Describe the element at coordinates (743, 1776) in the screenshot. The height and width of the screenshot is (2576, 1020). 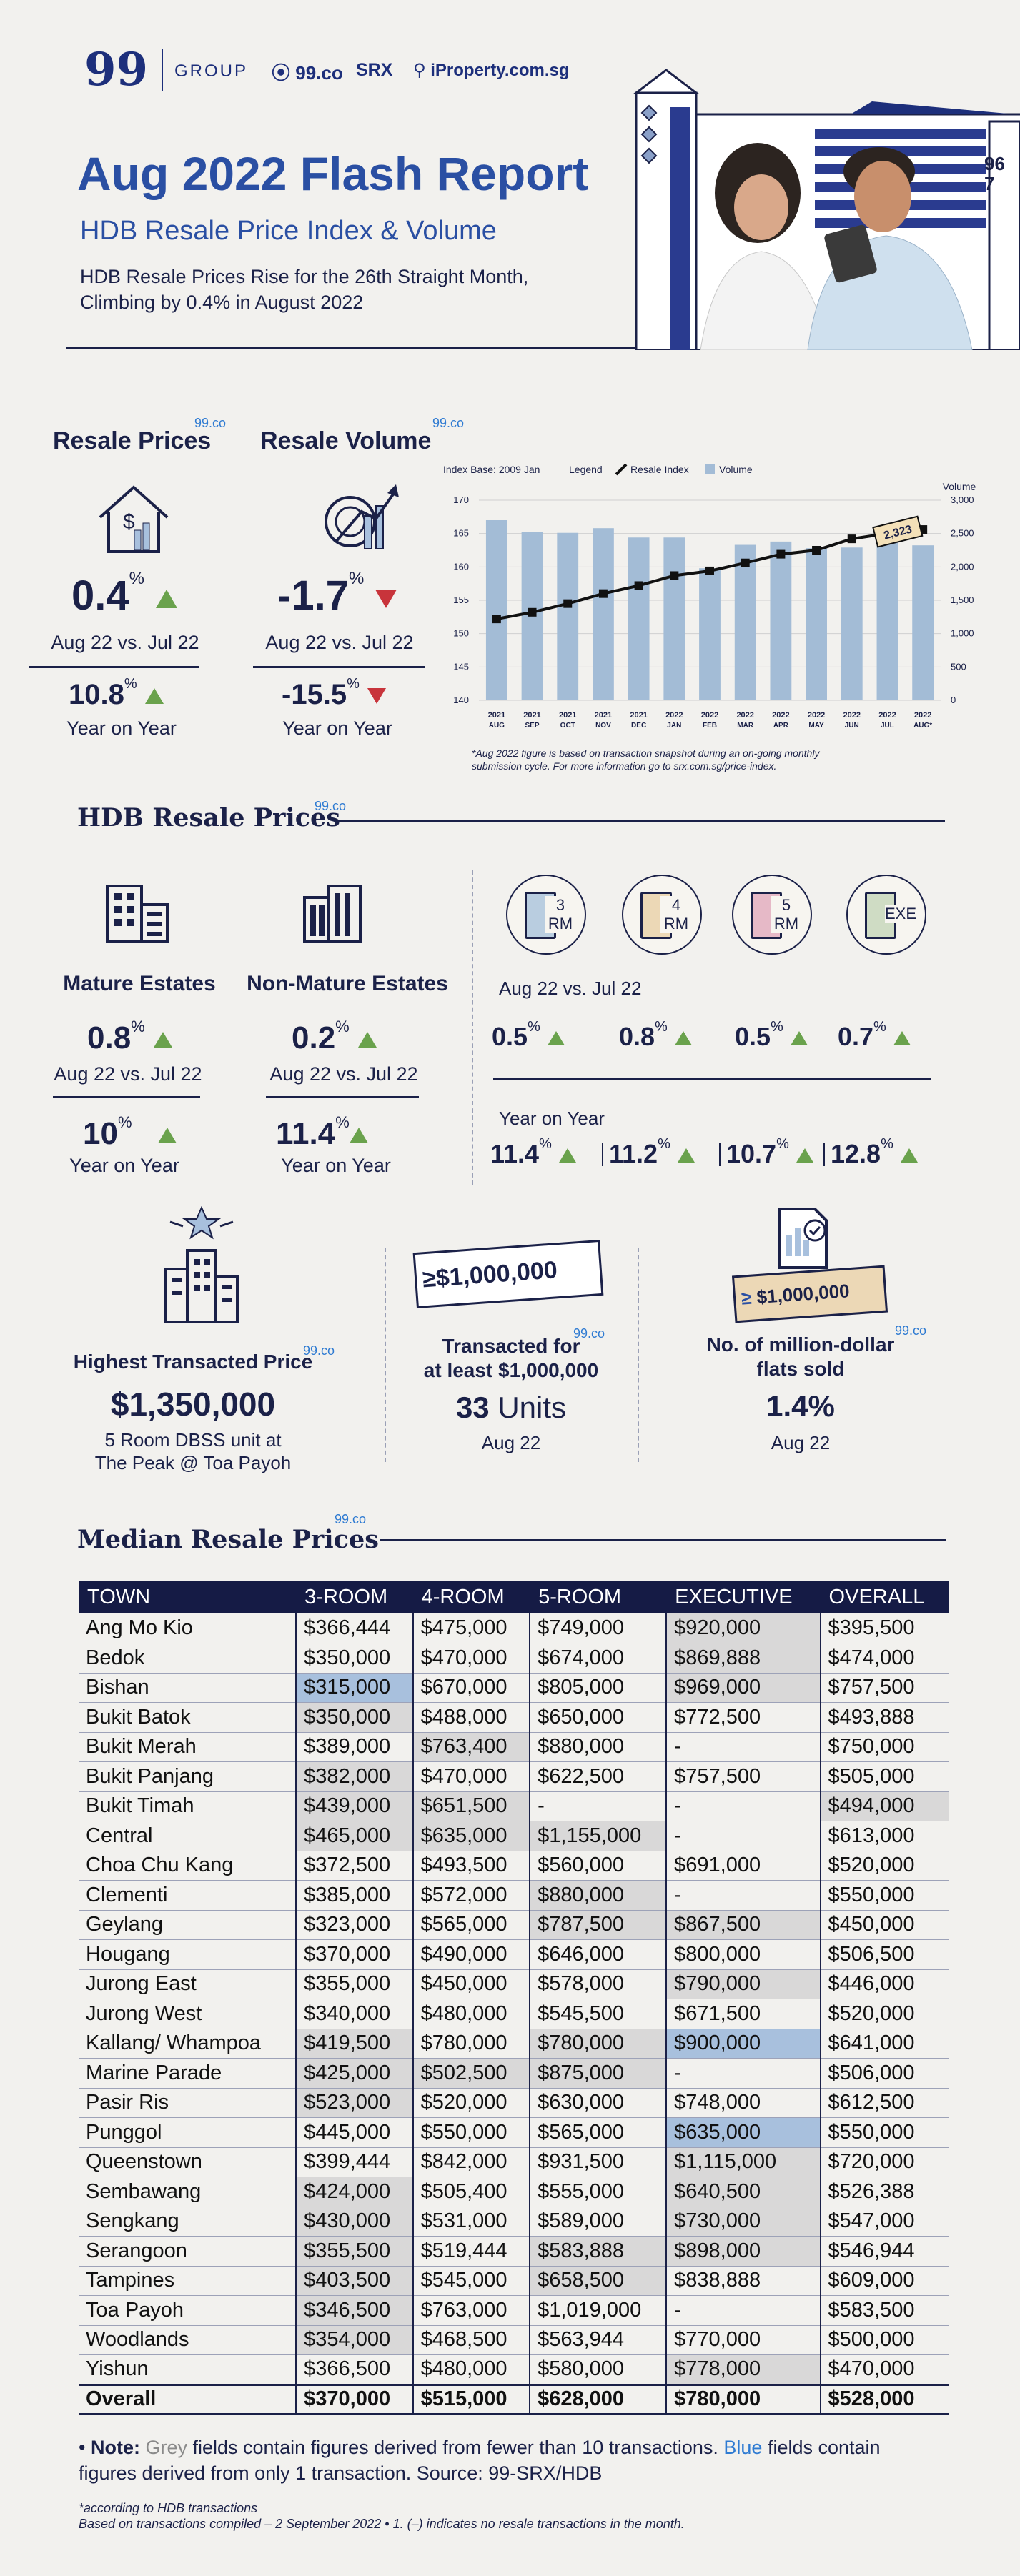
I see `price-cell: $757,500` at that location.